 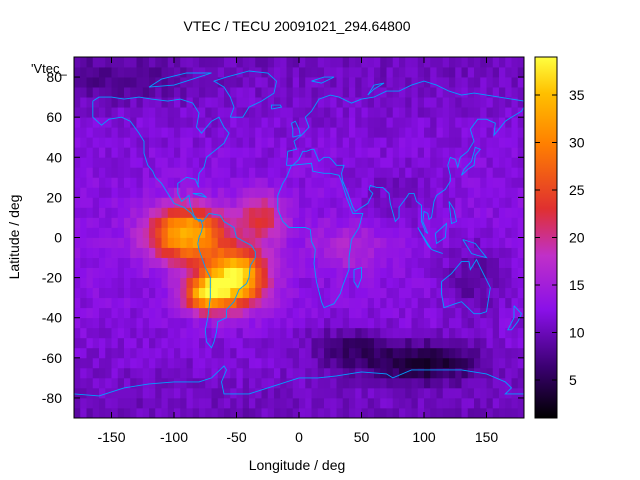 What do you see at coordinates (466, 286) in the screenshot?
I see `coastline` at bounding box center [466, 286].